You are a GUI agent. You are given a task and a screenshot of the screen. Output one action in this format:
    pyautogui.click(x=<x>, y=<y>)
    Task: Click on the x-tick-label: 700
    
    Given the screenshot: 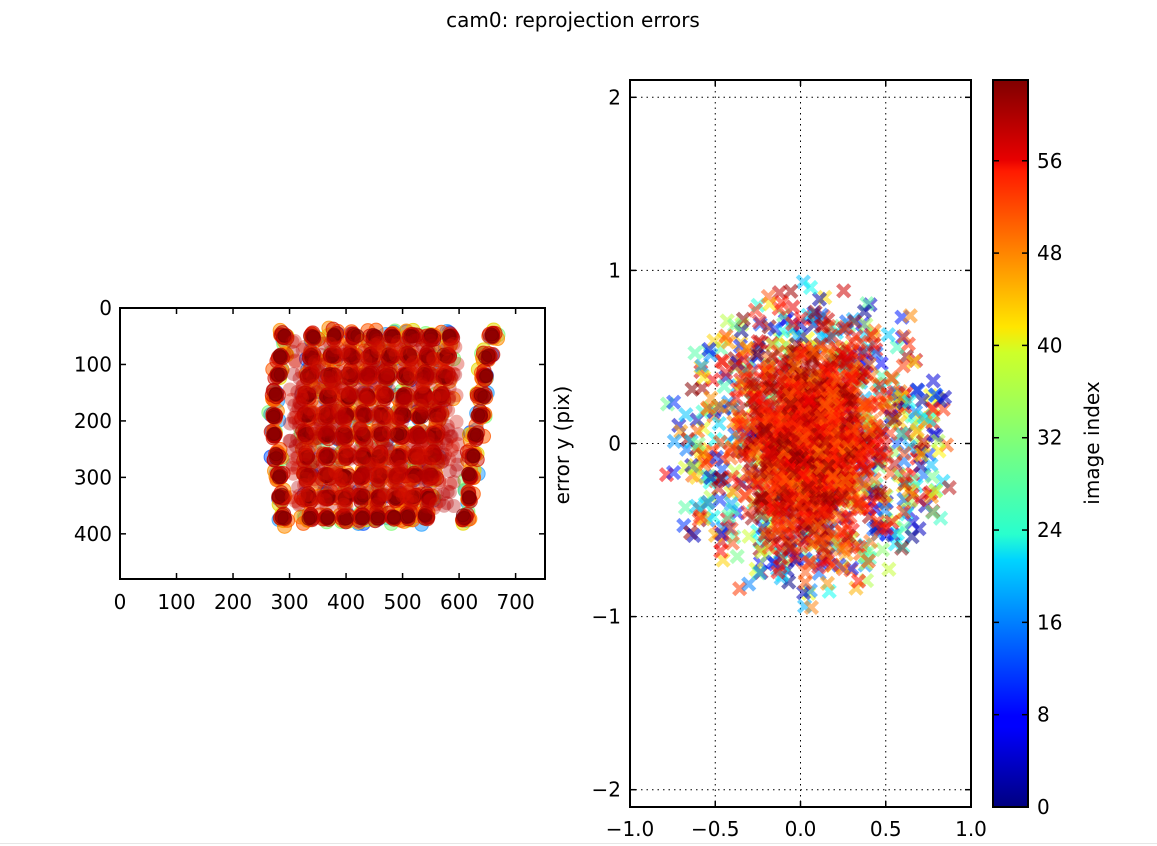 What is the action you would take?
    pyautogui.click(x=516, y=602)
    